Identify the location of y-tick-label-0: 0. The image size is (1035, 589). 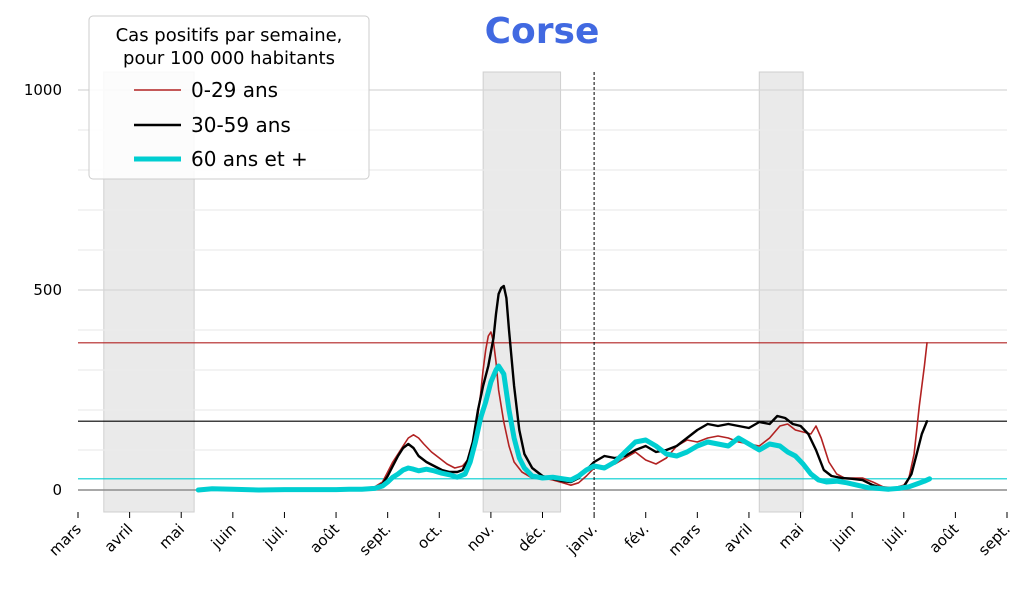
(57, 490).